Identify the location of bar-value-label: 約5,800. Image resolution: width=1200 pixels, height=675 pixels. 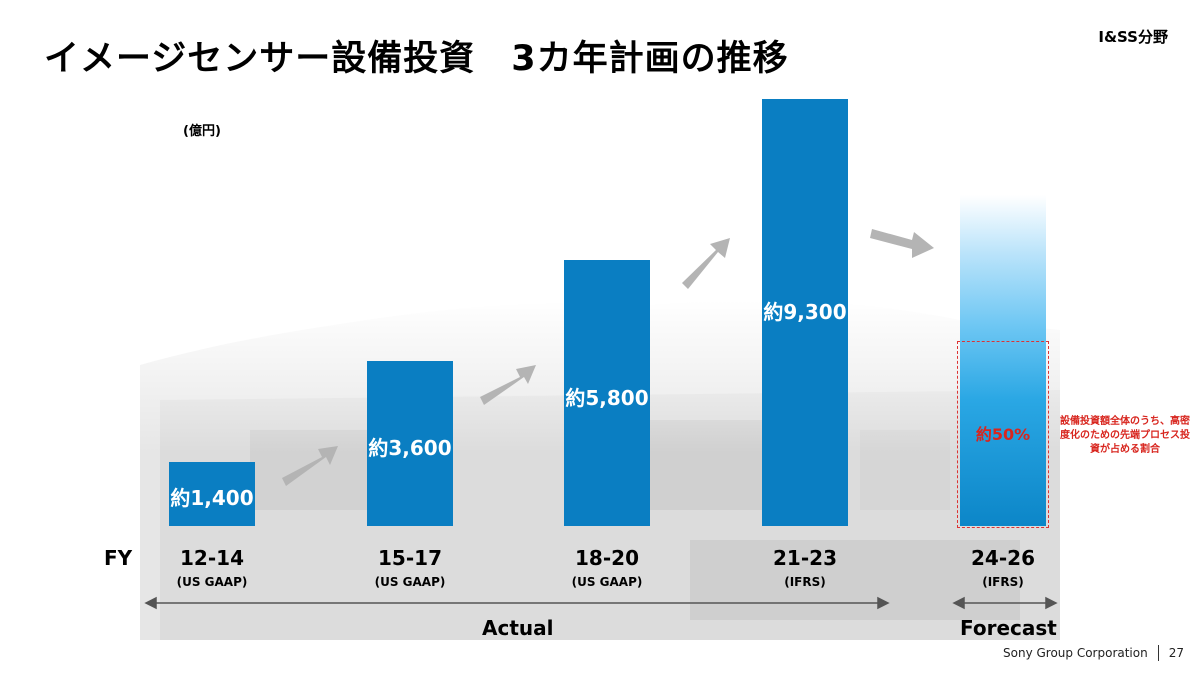
(607, 397).